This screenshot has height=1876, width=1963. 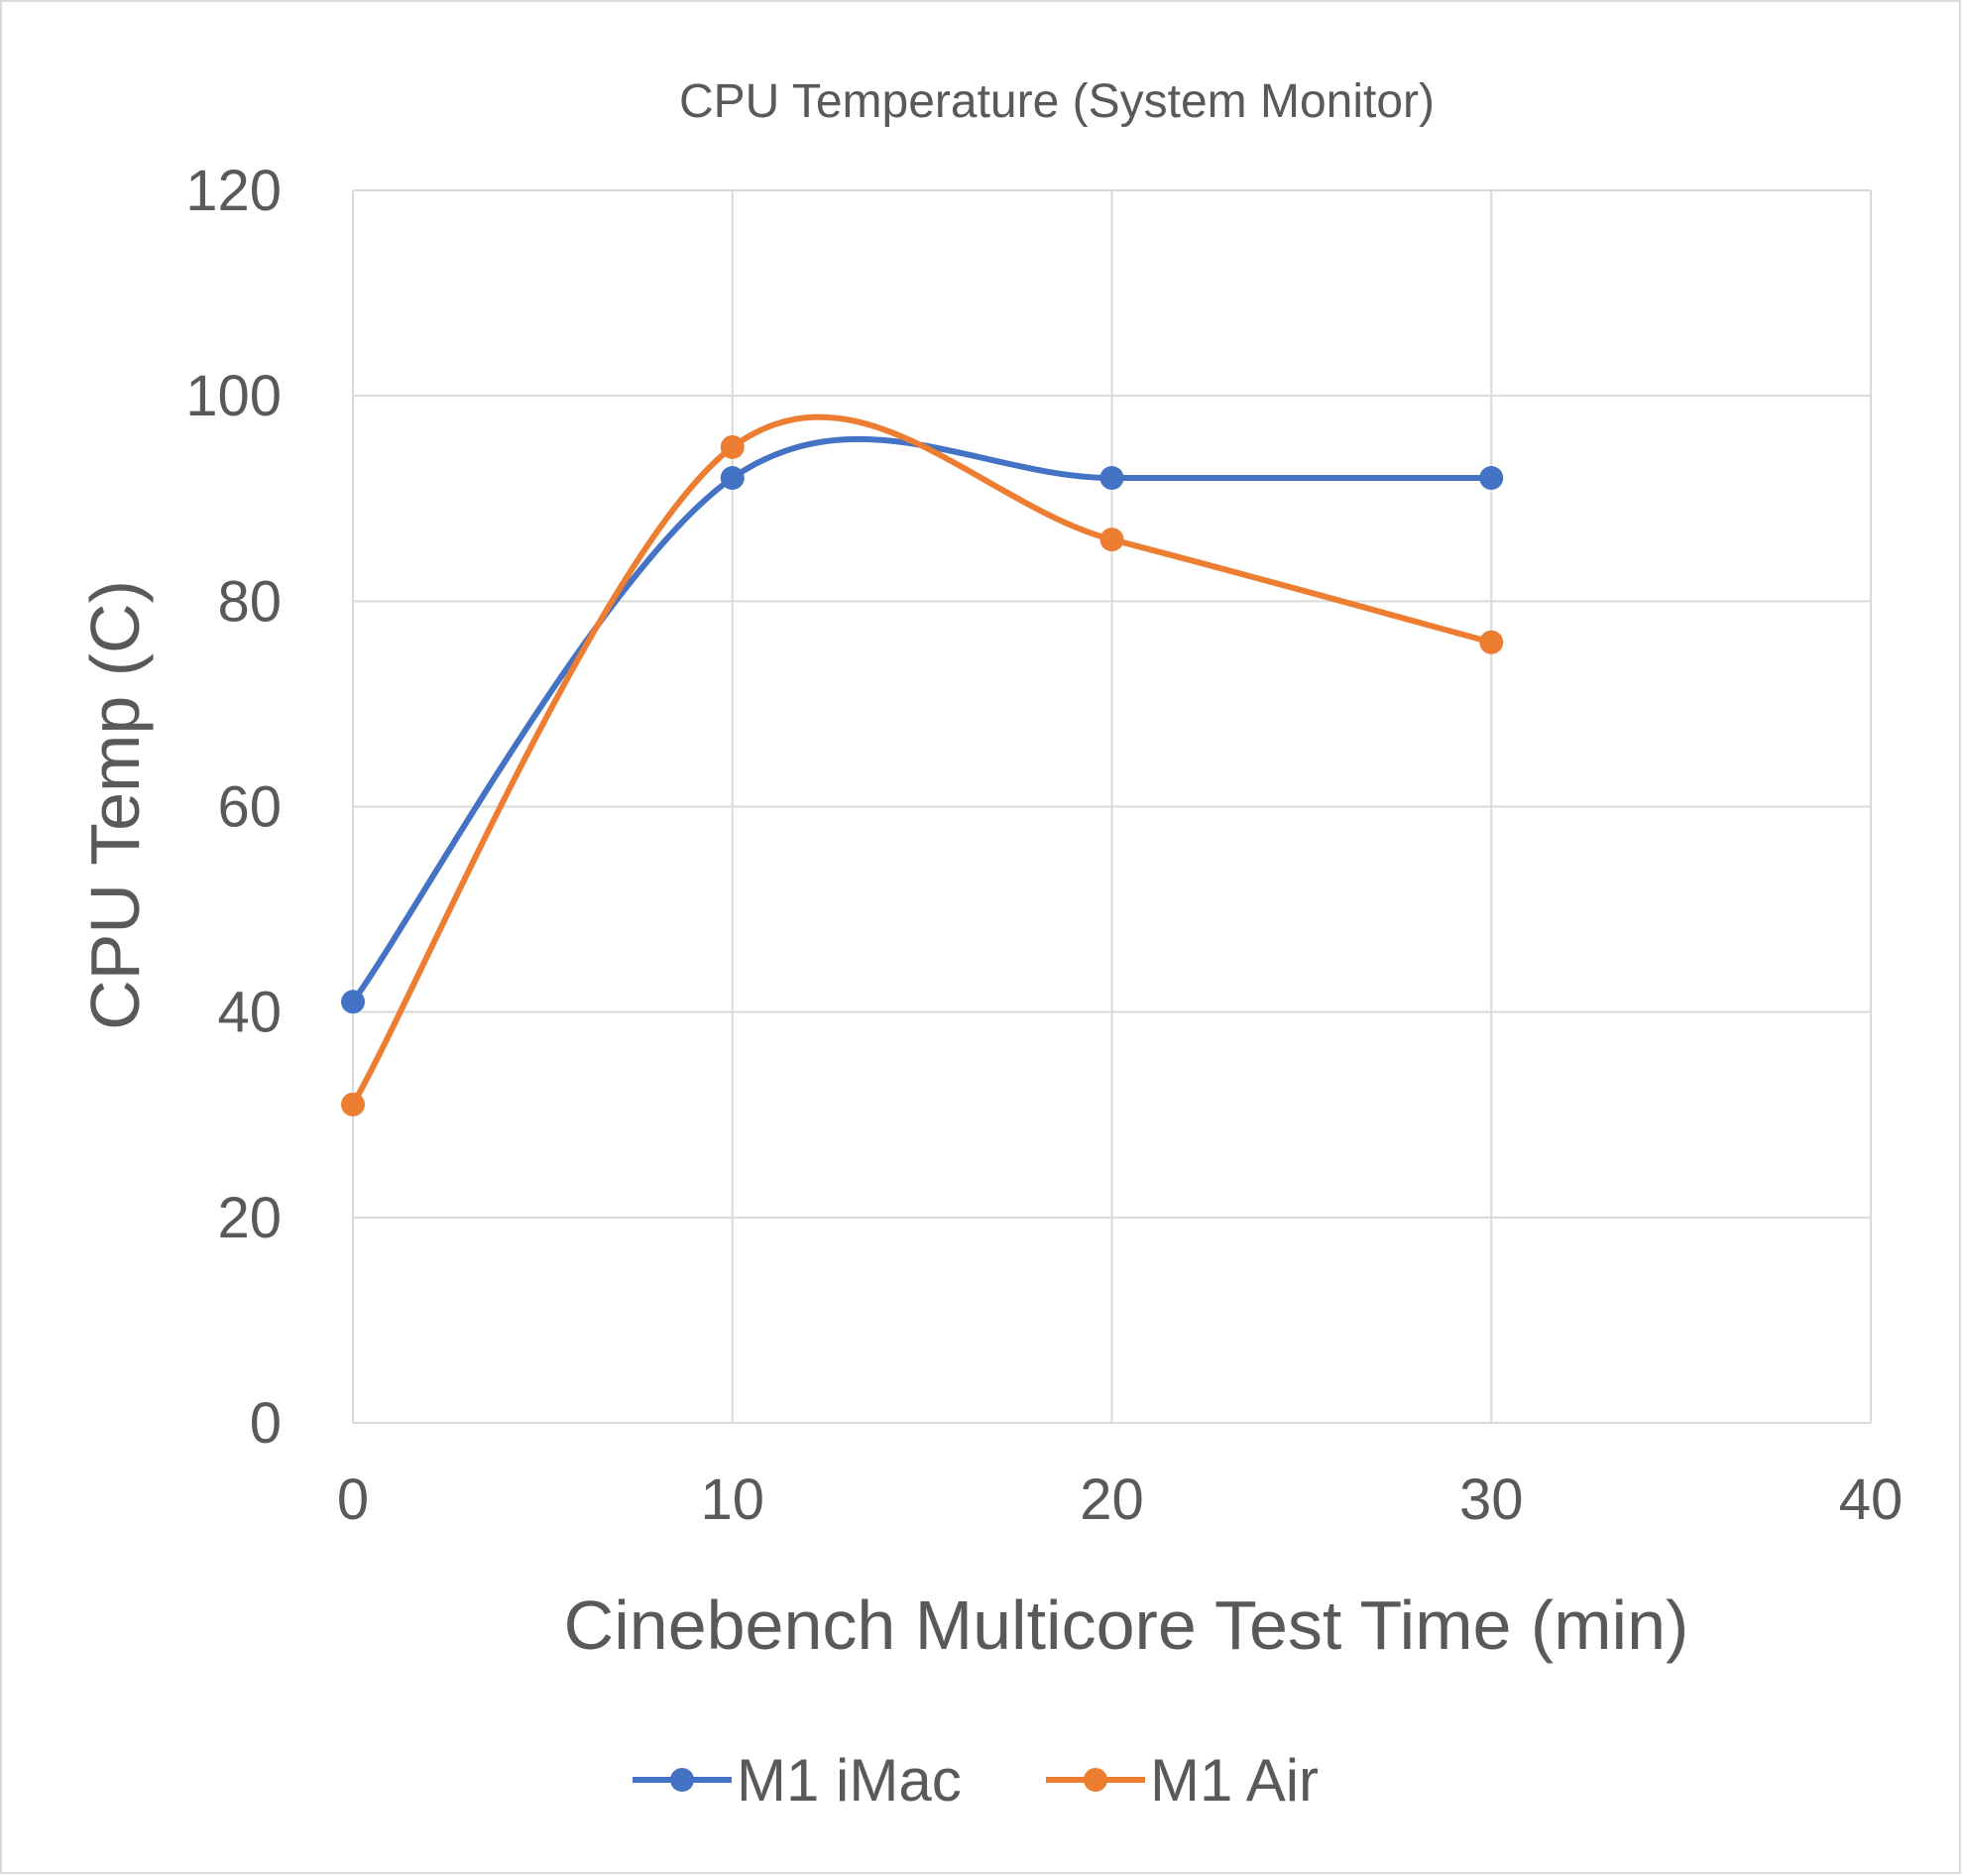 I want to click on y-tick-label: 0, so click(x=266, y=1423).